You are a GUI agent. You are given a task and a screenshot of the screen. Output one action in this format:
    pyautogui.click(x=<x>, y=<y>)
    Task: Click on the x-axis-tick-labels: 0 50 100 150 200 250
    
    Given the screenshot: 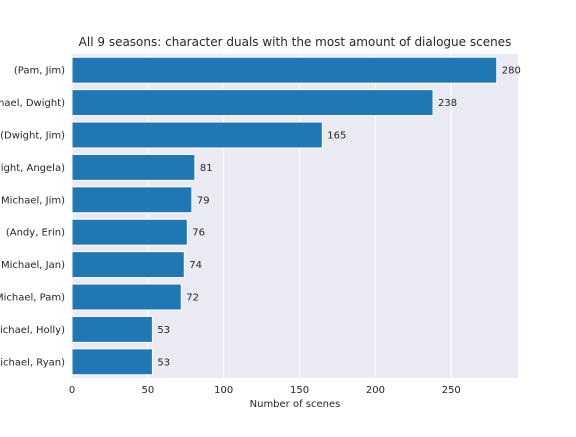 What is the action you would take?
    pyautogui.click(x=265, y=390)
    